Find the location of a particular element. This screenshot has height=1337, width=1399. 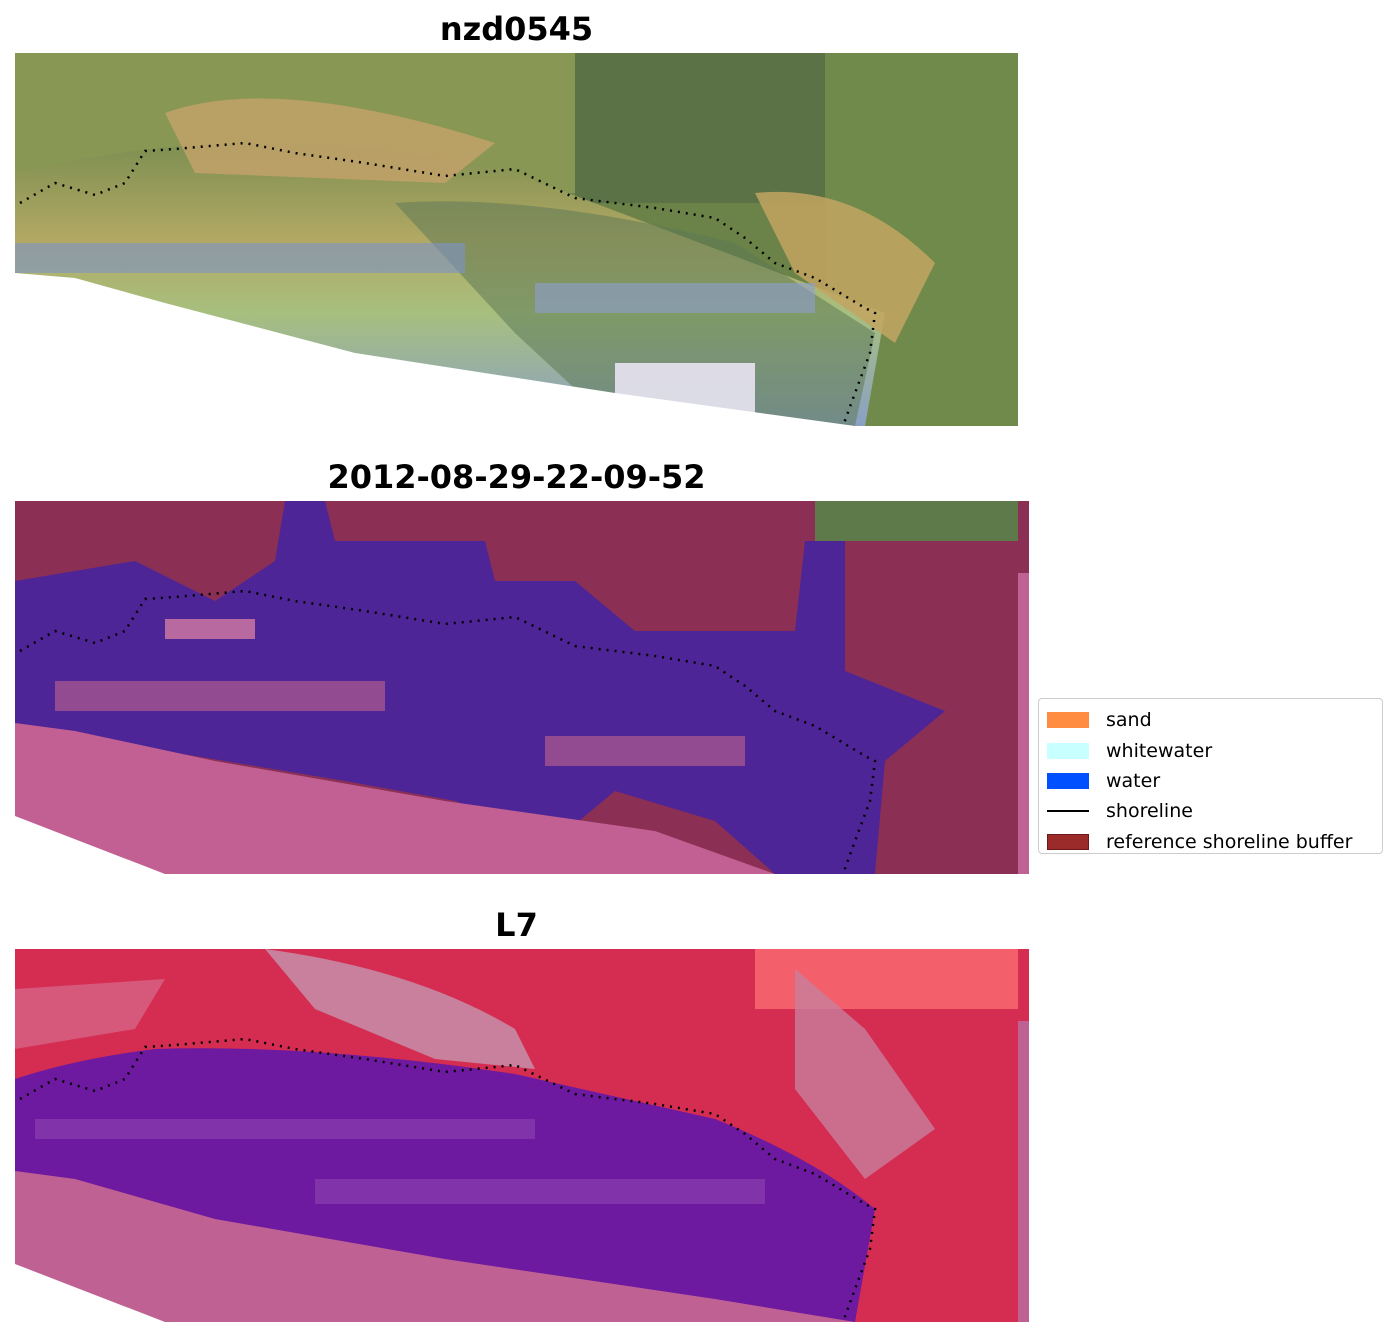

panel-title-rgb: nzd0545 is located at coordinates (516, 29).